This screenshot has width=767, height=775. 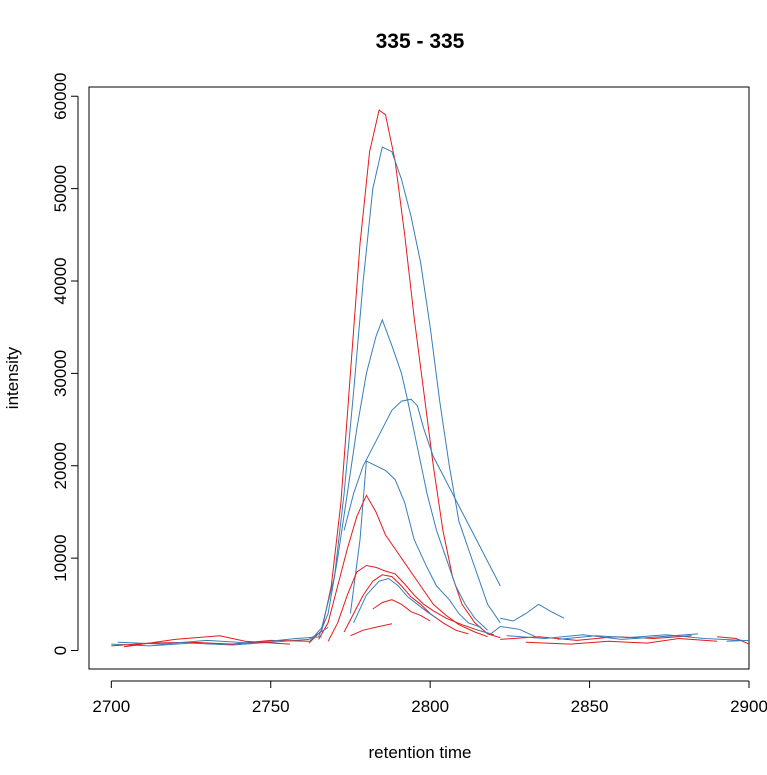 What do you see at coordinates (60, 557) in the screenshot?
I see `y-tick-label: 10000` at bounding box center [60, 557].